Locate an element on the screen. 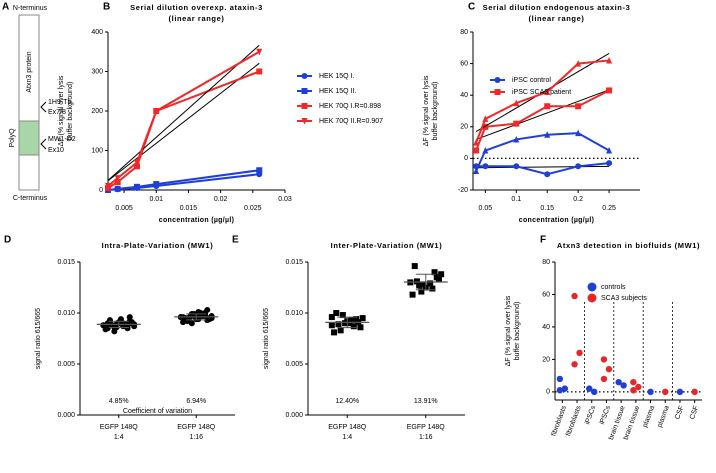 The width and height of the screenshot is (716, 473). antibody-label: 1H9-Tb is located at coordinates (59, 102).